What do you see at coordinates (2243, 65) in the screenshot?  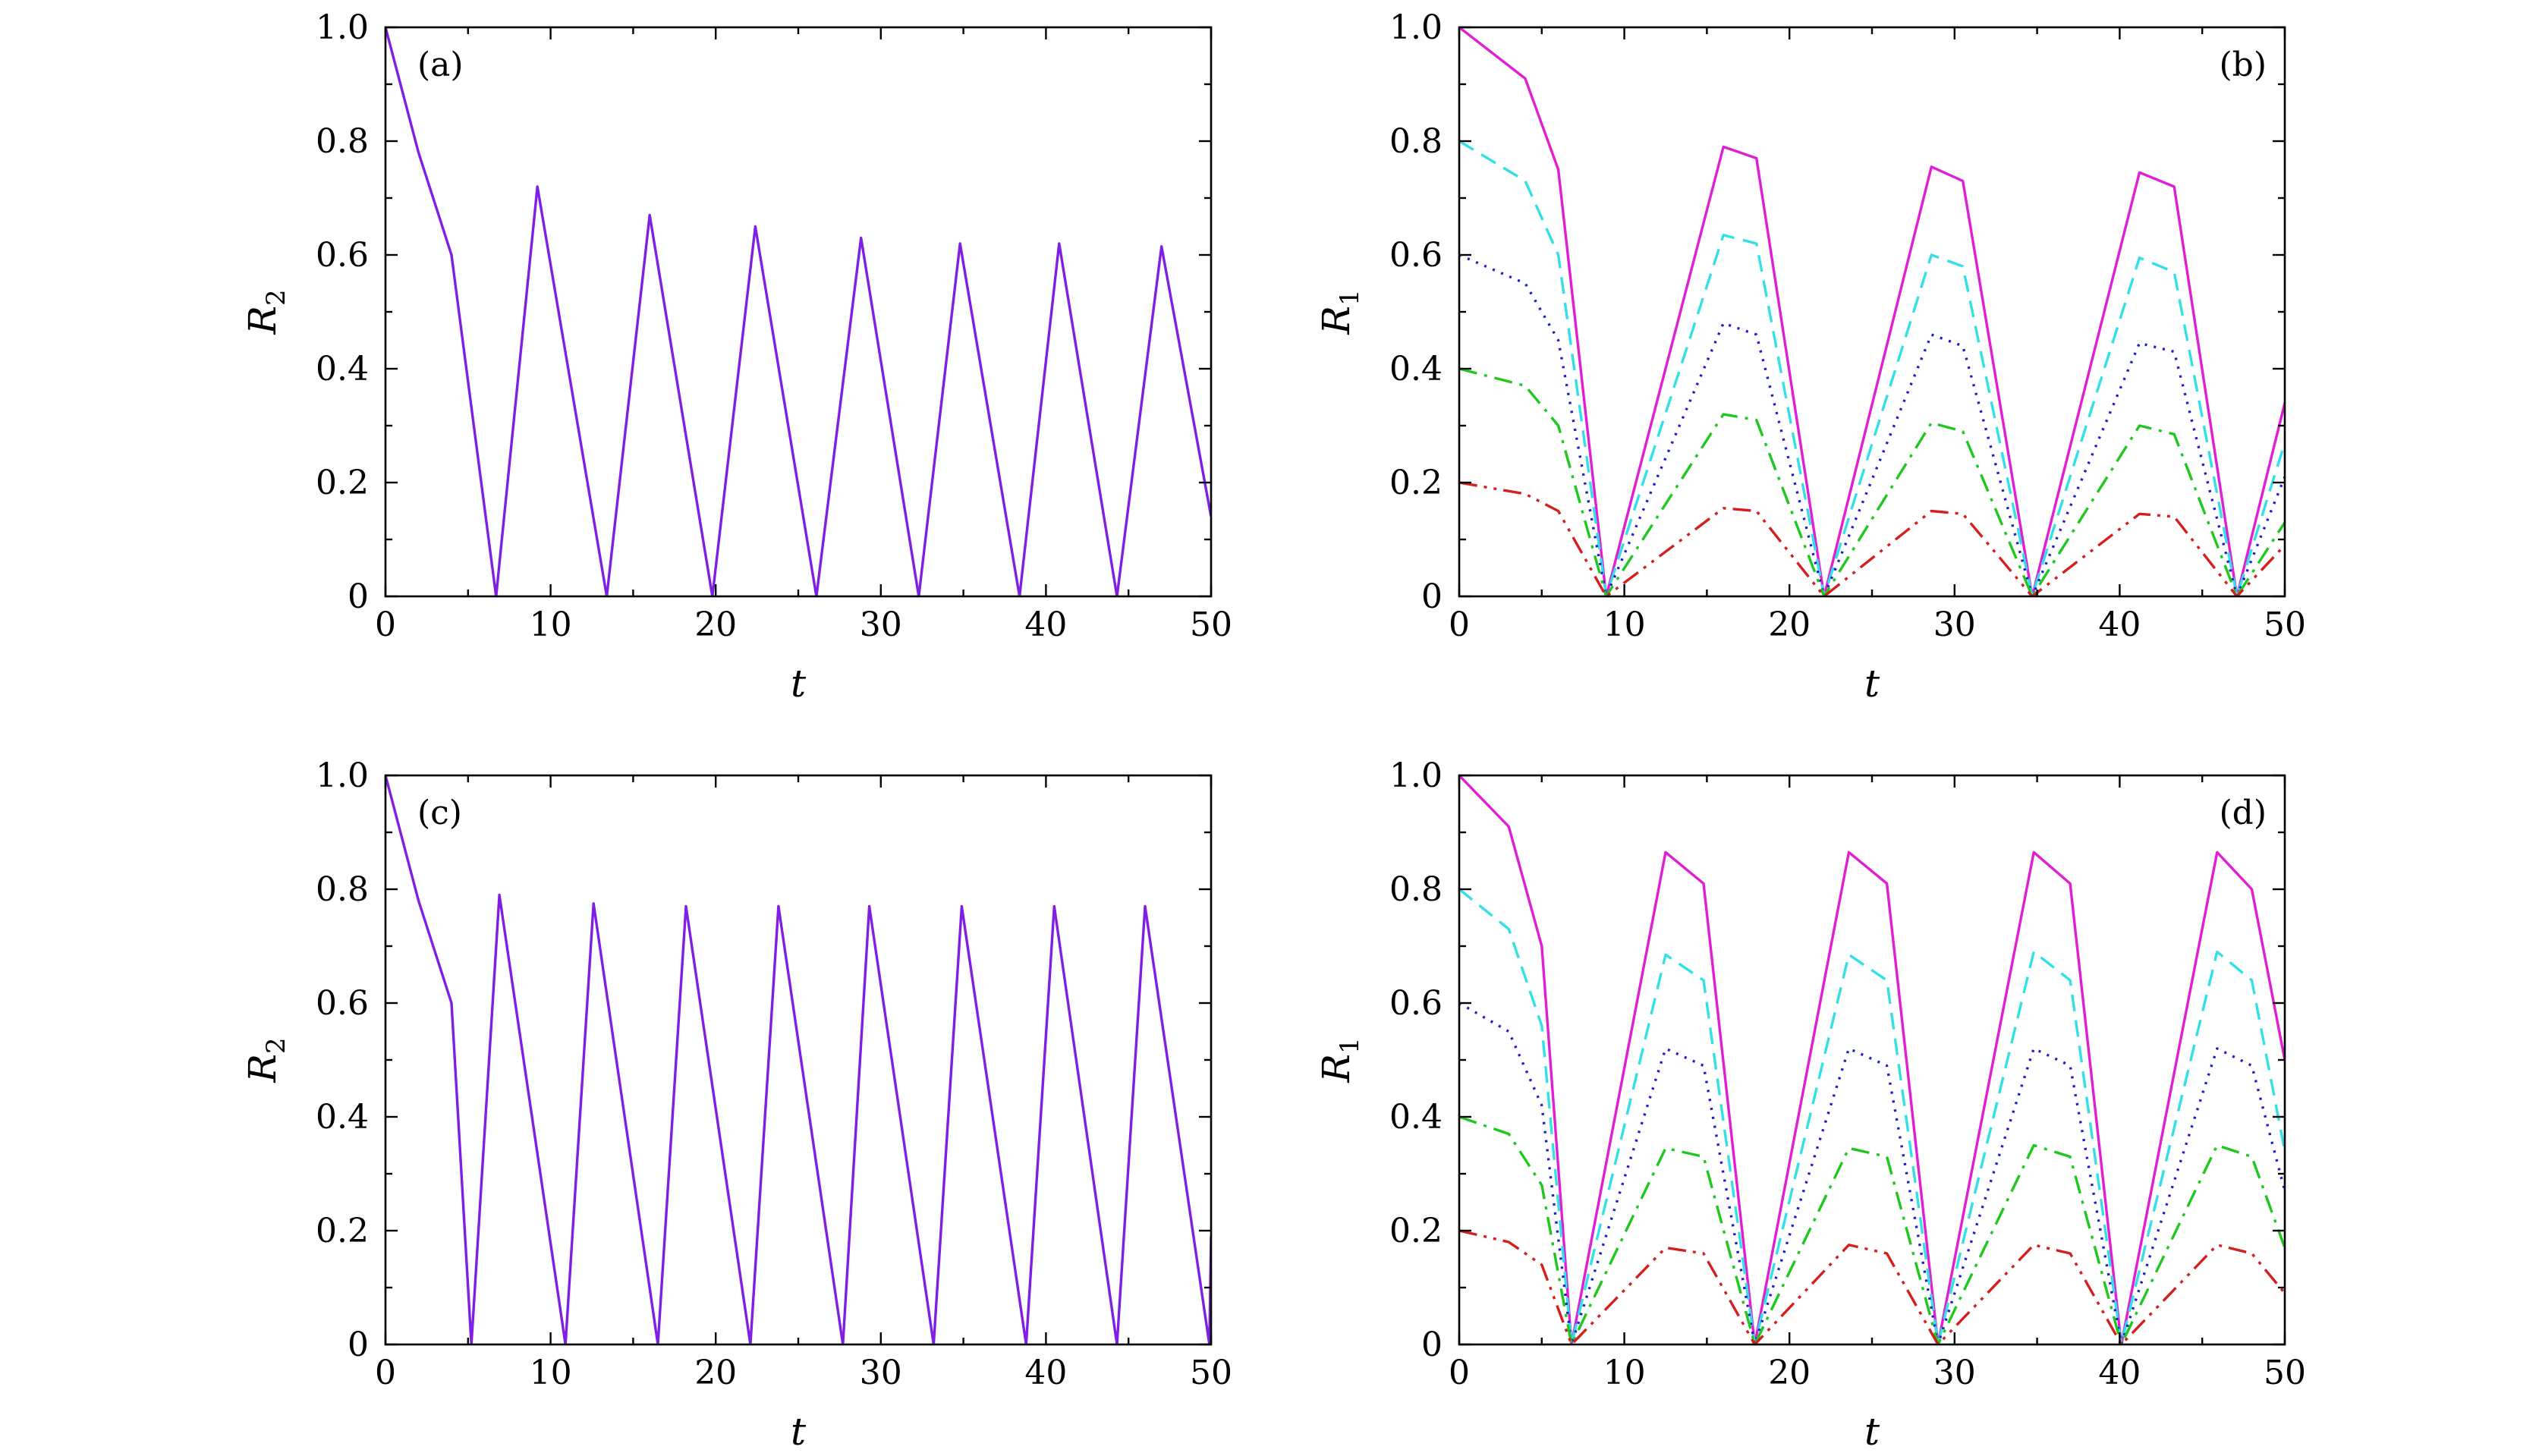 I see `panel-label: (b)` at bounding box center [2243, 65].